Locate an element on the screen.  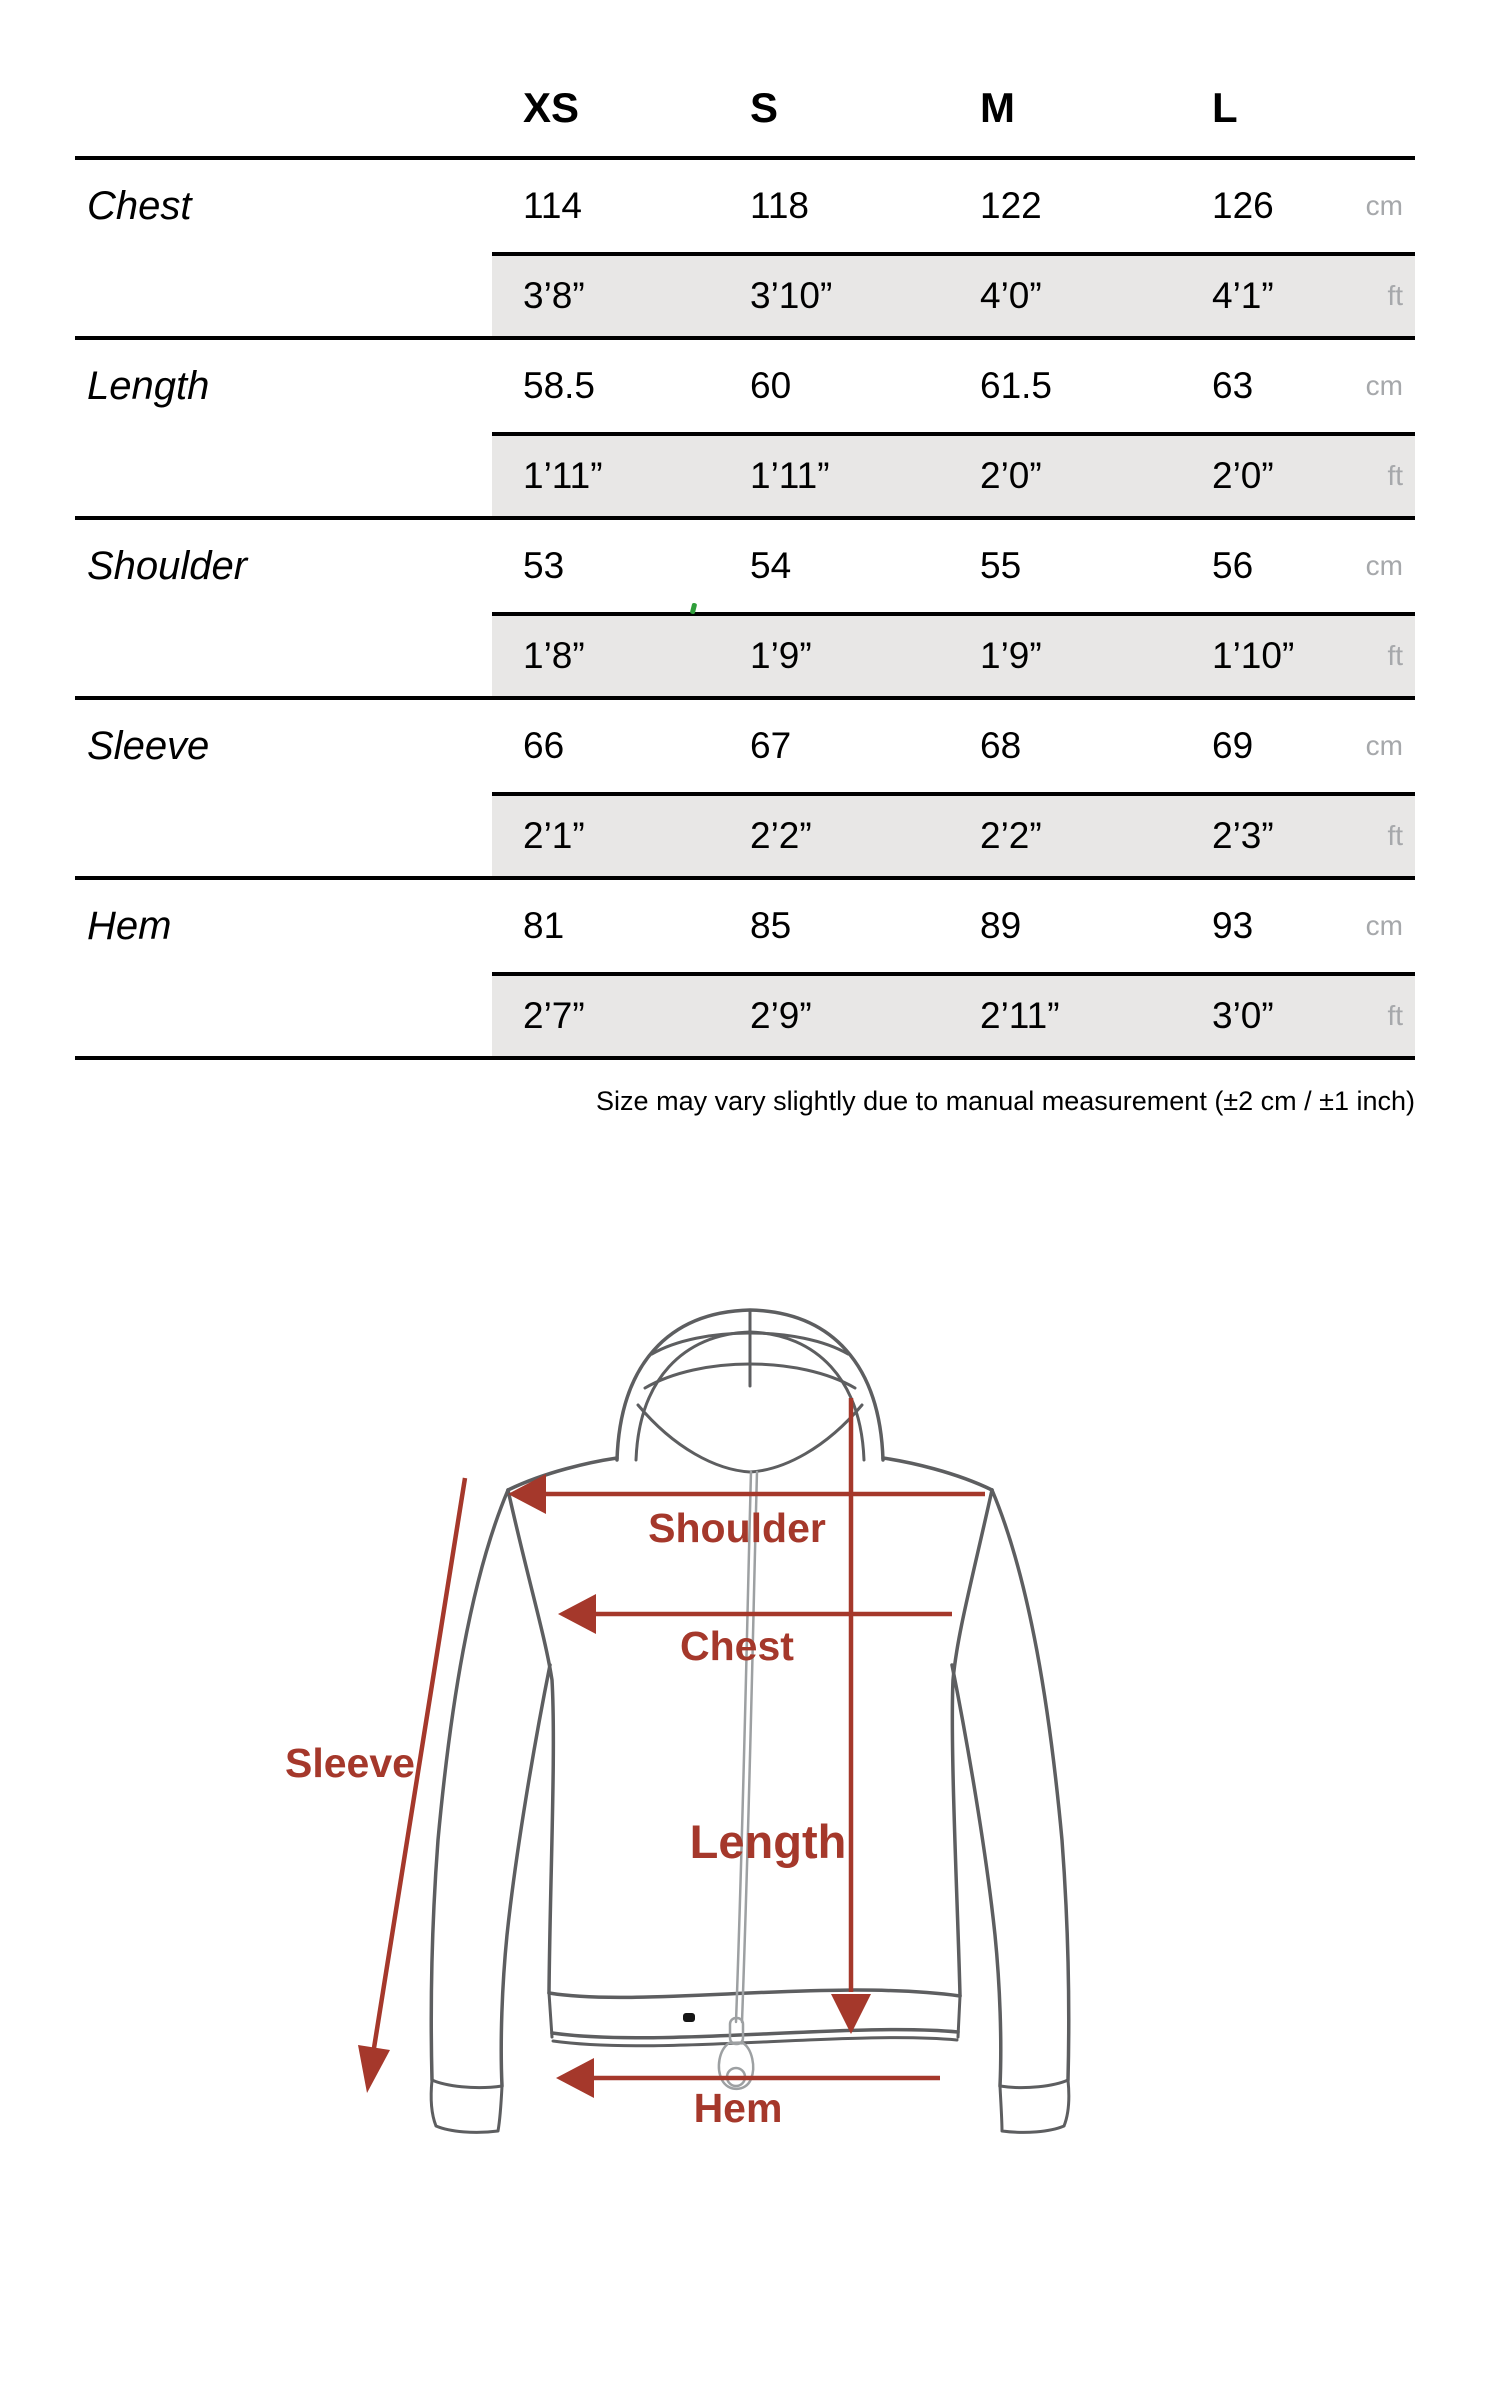
chest-cm-s: 118 is located at coordinates (779, 205).